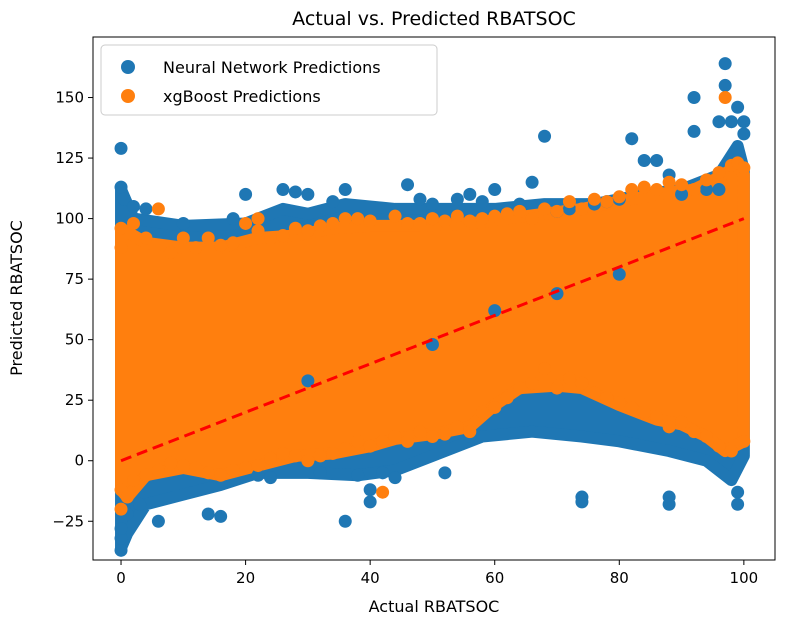  I want to click on x-axis-title: Actual RBATSOC, so click(434, 606).